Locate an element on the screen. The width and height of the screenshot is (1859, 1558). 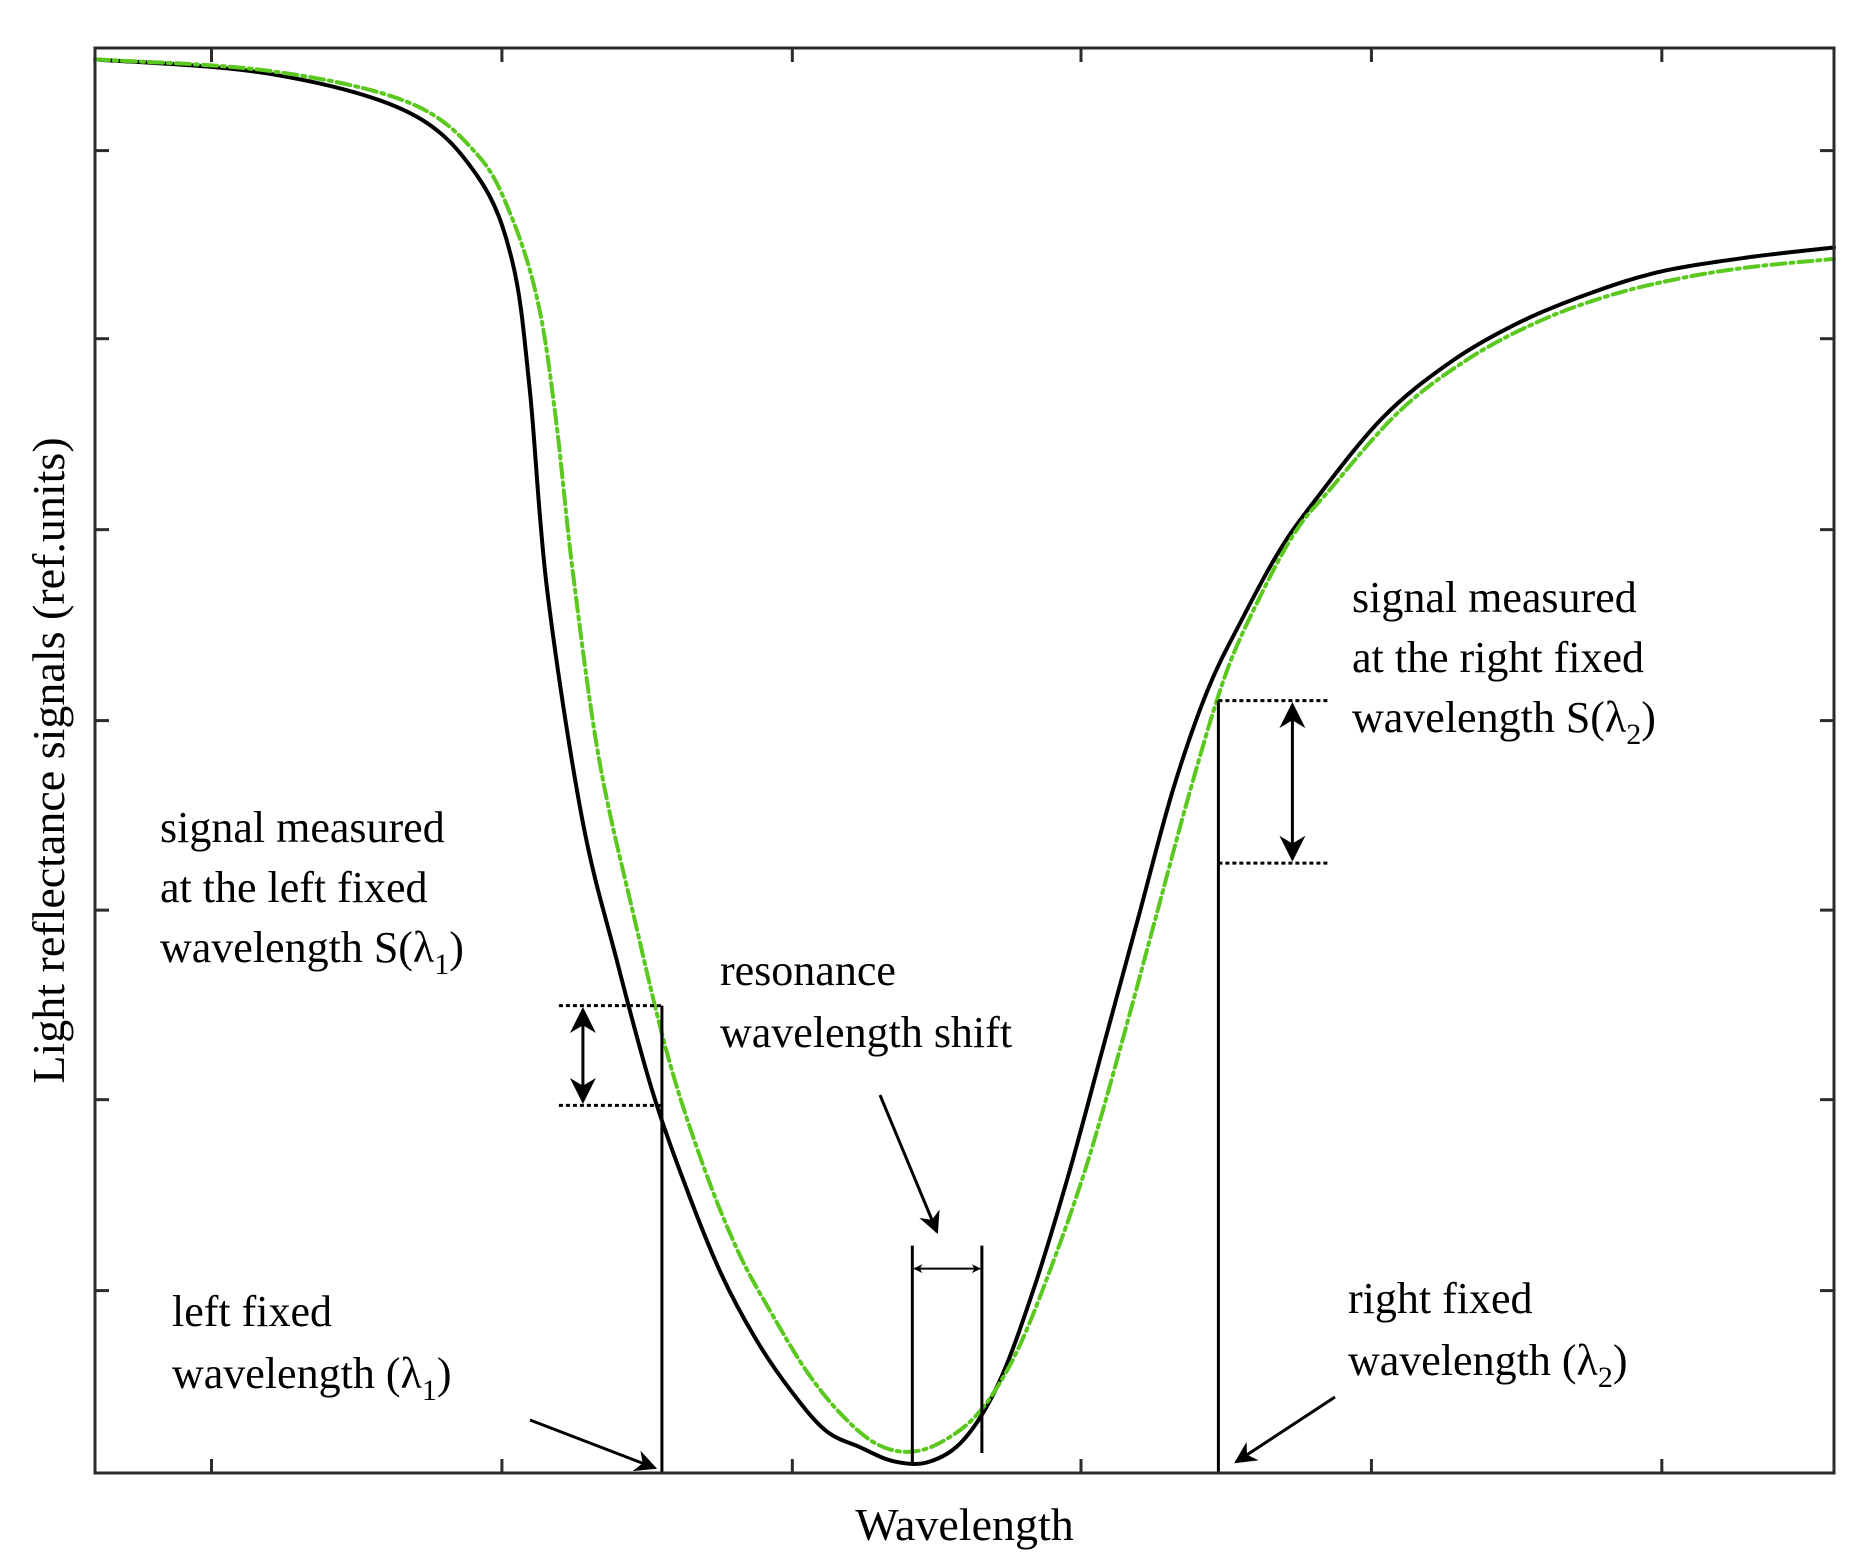
right-fixed-annotation: right fixed wavelength (λ2) is located at coordinates (1487, 1334).